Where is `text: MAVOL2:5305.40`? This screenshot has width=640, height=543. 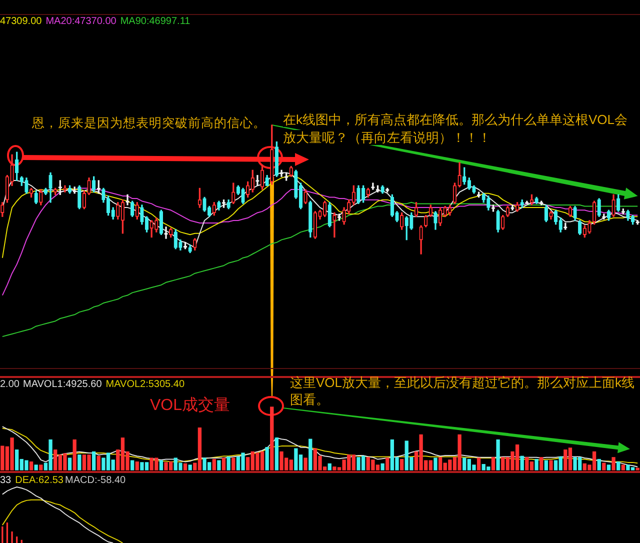
text: MAVOL2:5305.40 is located at coordinates (145, 385).